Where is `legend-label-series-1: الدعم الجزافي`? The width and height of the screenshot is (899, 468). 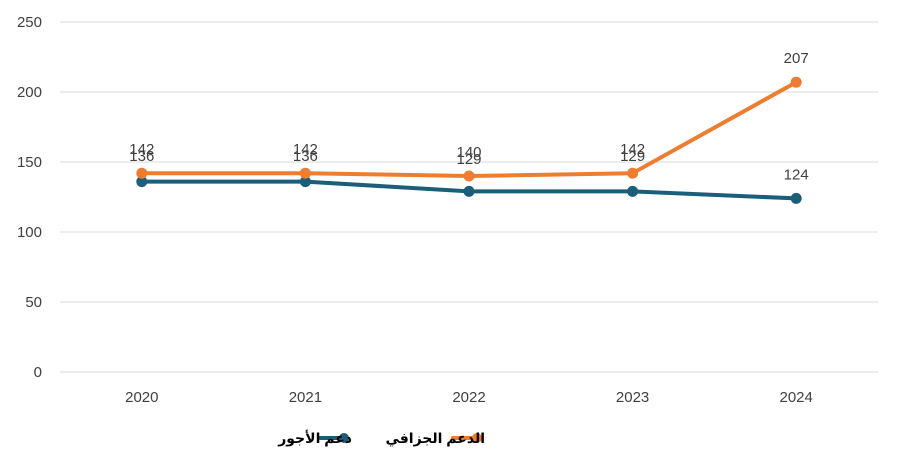 legend-label-series-1: الدعم الجزافي is located at coordinates (435, 438).